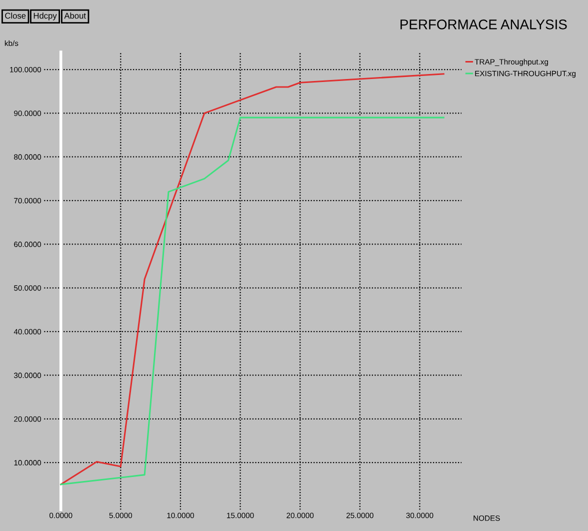  What do you see at coordinates (483, 25) in the screenshot?
I see `chart-title: PERFORMACE ANALYSIS` at bounding box center [483, 25].